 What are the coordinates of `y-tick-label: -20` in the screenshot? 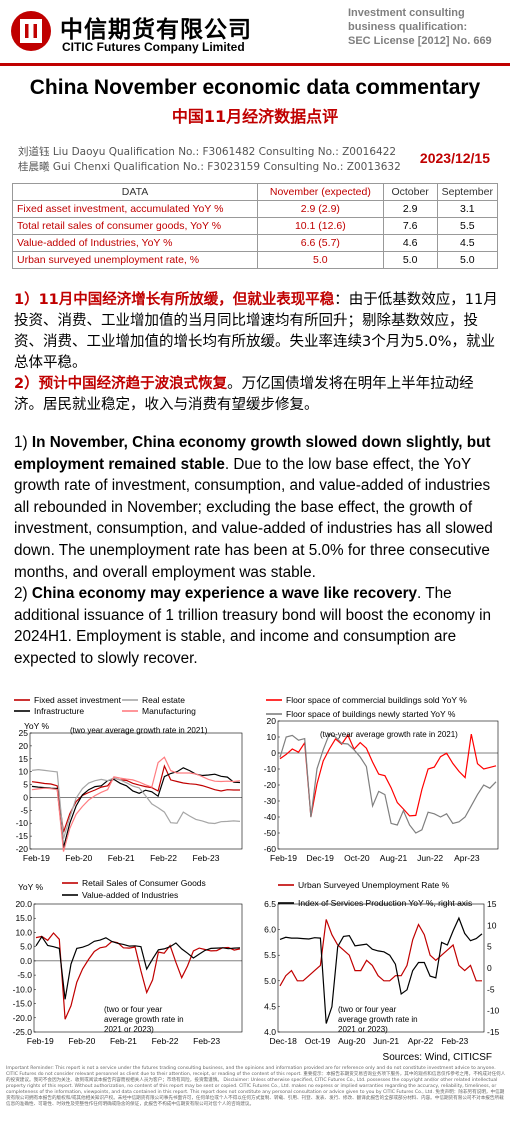 It's located at (270, 785).